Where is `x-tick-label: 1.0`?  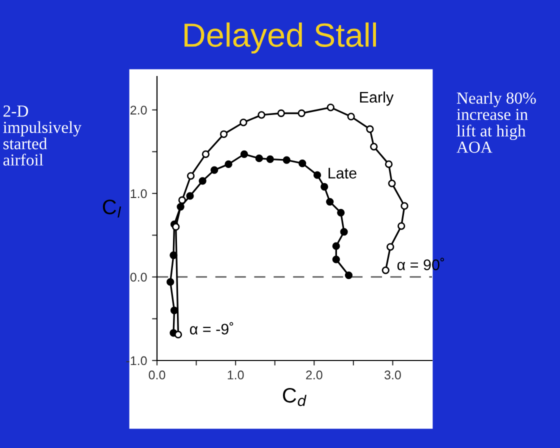
x-tick-label: 1.0 is located at coordinates (236, 375).